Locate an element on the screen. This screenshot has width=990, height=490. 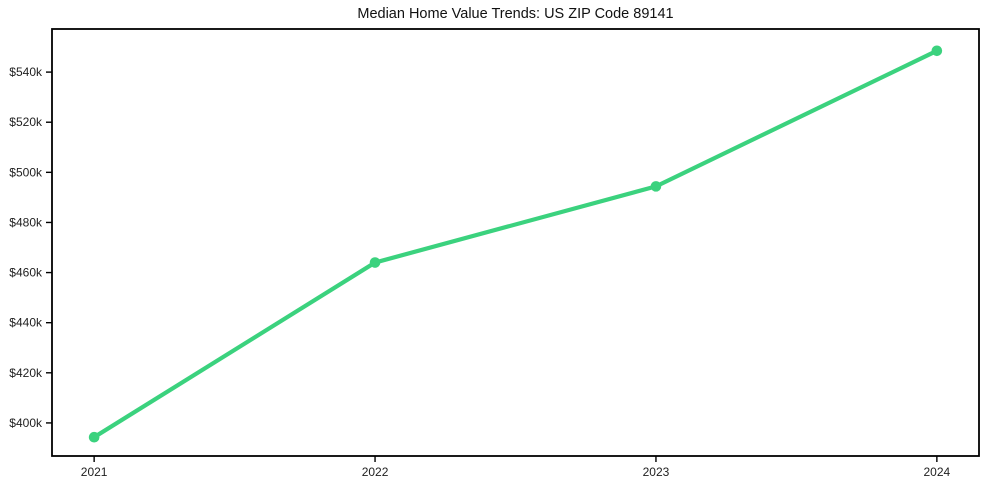
y-axis-tick-label: $500k is located at coordinates (26, 172).